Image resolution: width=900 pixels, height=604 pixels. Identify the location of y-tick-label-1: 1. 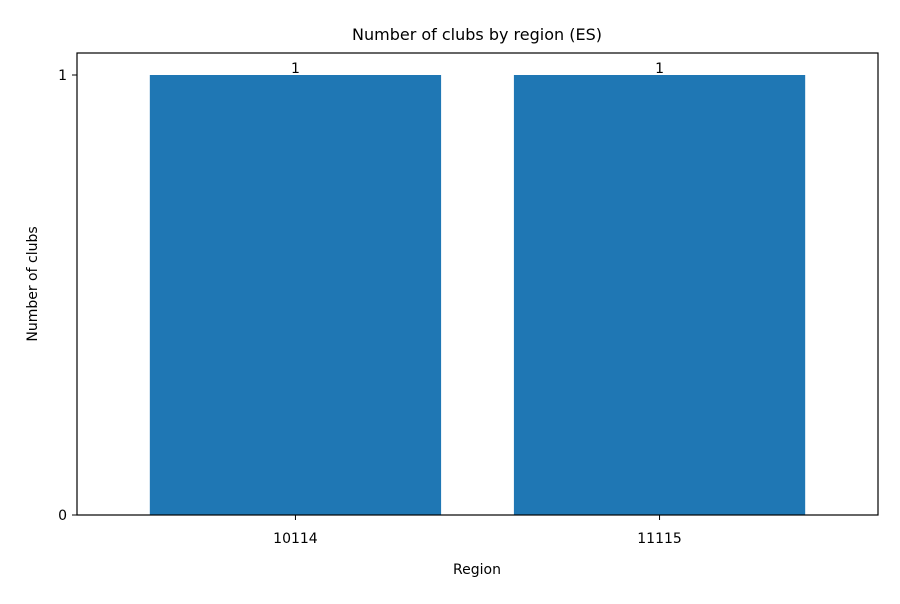
(62, 76).